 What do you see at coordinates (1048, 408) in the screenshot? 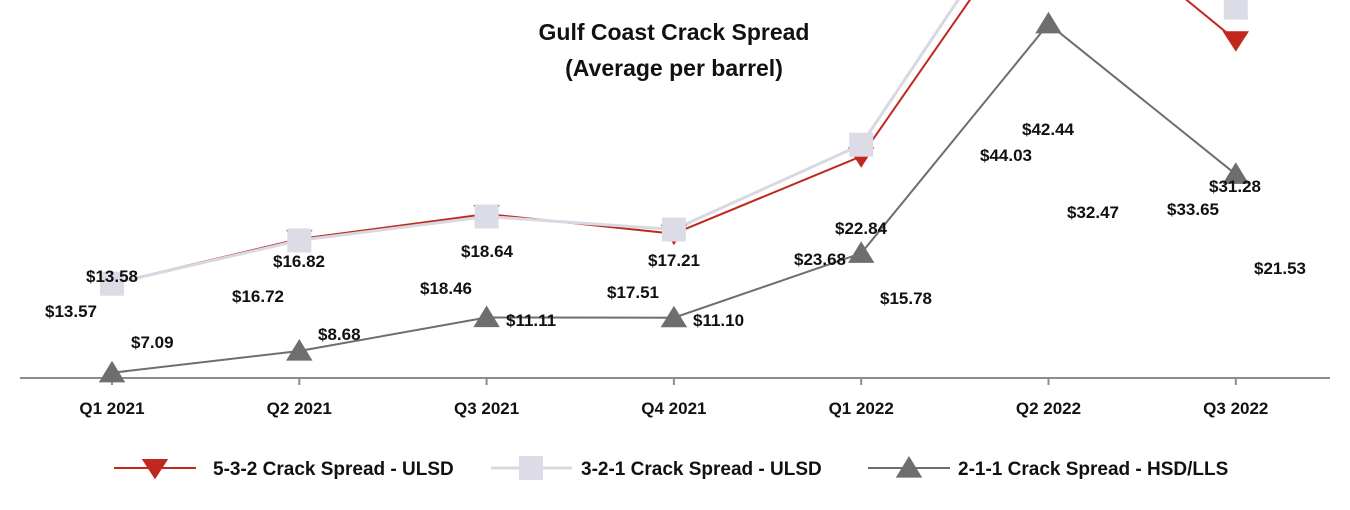
I see `x-tick-label: Q2 2022` at bounding box center [1048, 408].